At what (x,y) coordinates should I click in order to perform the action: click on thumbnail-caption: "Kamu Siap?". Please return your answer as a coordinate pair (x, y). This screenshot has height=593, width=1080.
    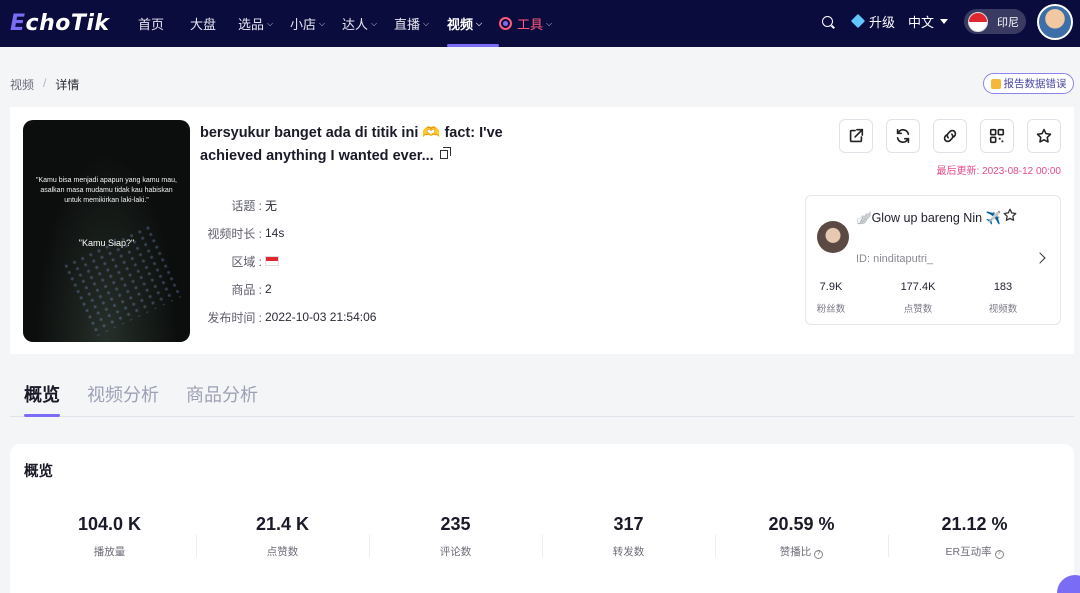
    Looking at the image, I should click on (106, 243).